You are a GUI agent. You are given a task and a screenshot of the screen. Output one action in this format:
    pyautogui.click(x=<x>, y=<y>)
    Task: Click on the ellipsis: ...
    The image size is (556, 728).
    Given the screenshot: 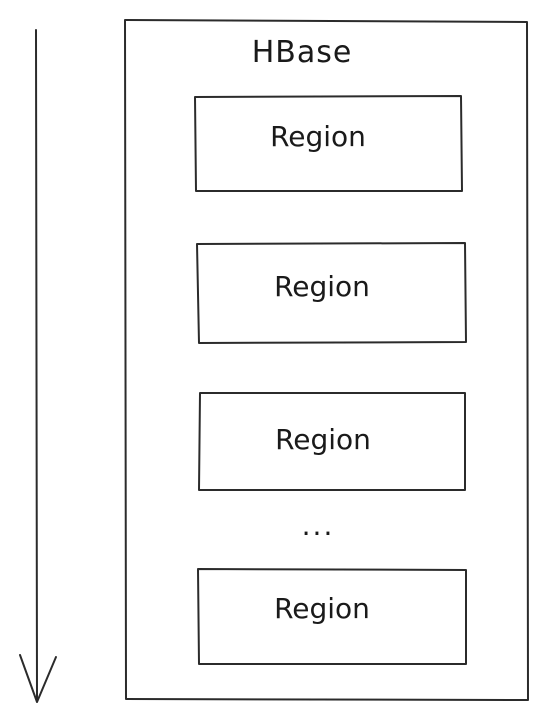 What is the action you would take?
    pyautogui.click(x=318, y=525)
    